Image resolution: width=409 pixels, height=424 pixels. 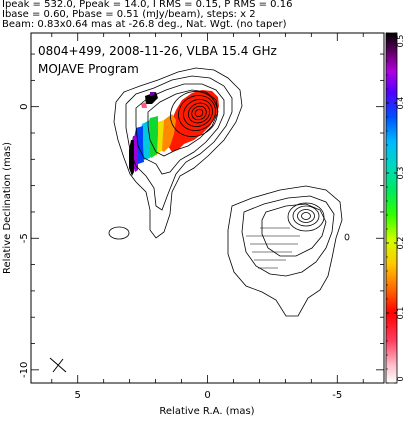 What do you see at coordinates (88, 69) in the screenshot?
I see `plot-subtitle: MOJAVE Program` at bounding box center [88, 69].